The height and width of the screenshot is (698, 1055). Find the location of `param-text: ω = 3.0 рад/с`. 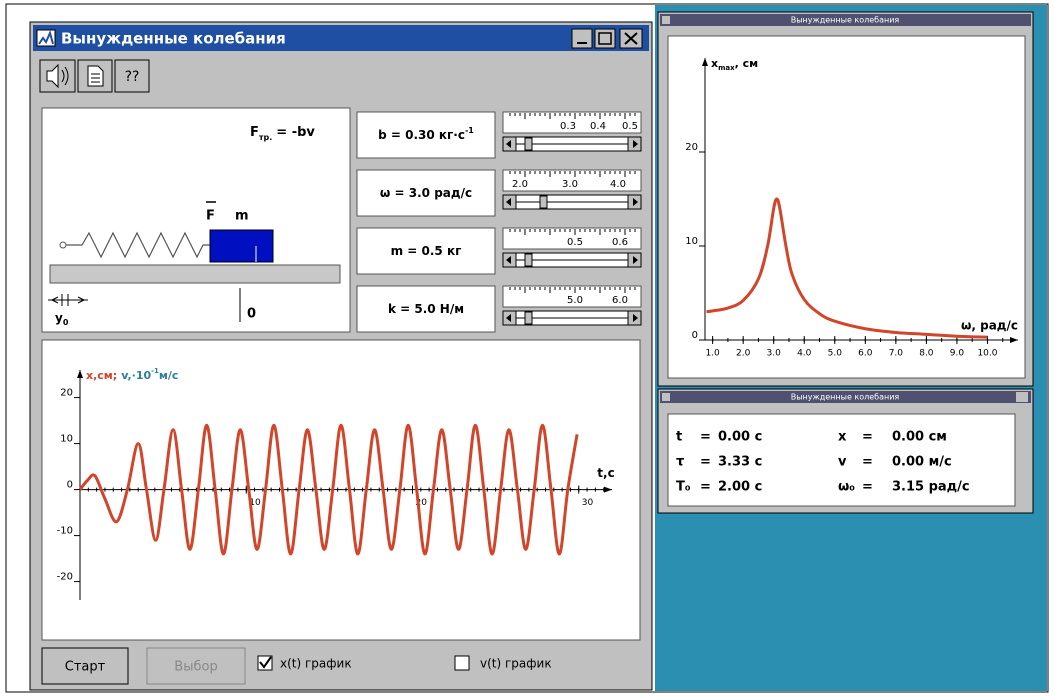

param-text: ω = 3.0 рад/с is located at coordinates (426, 193).